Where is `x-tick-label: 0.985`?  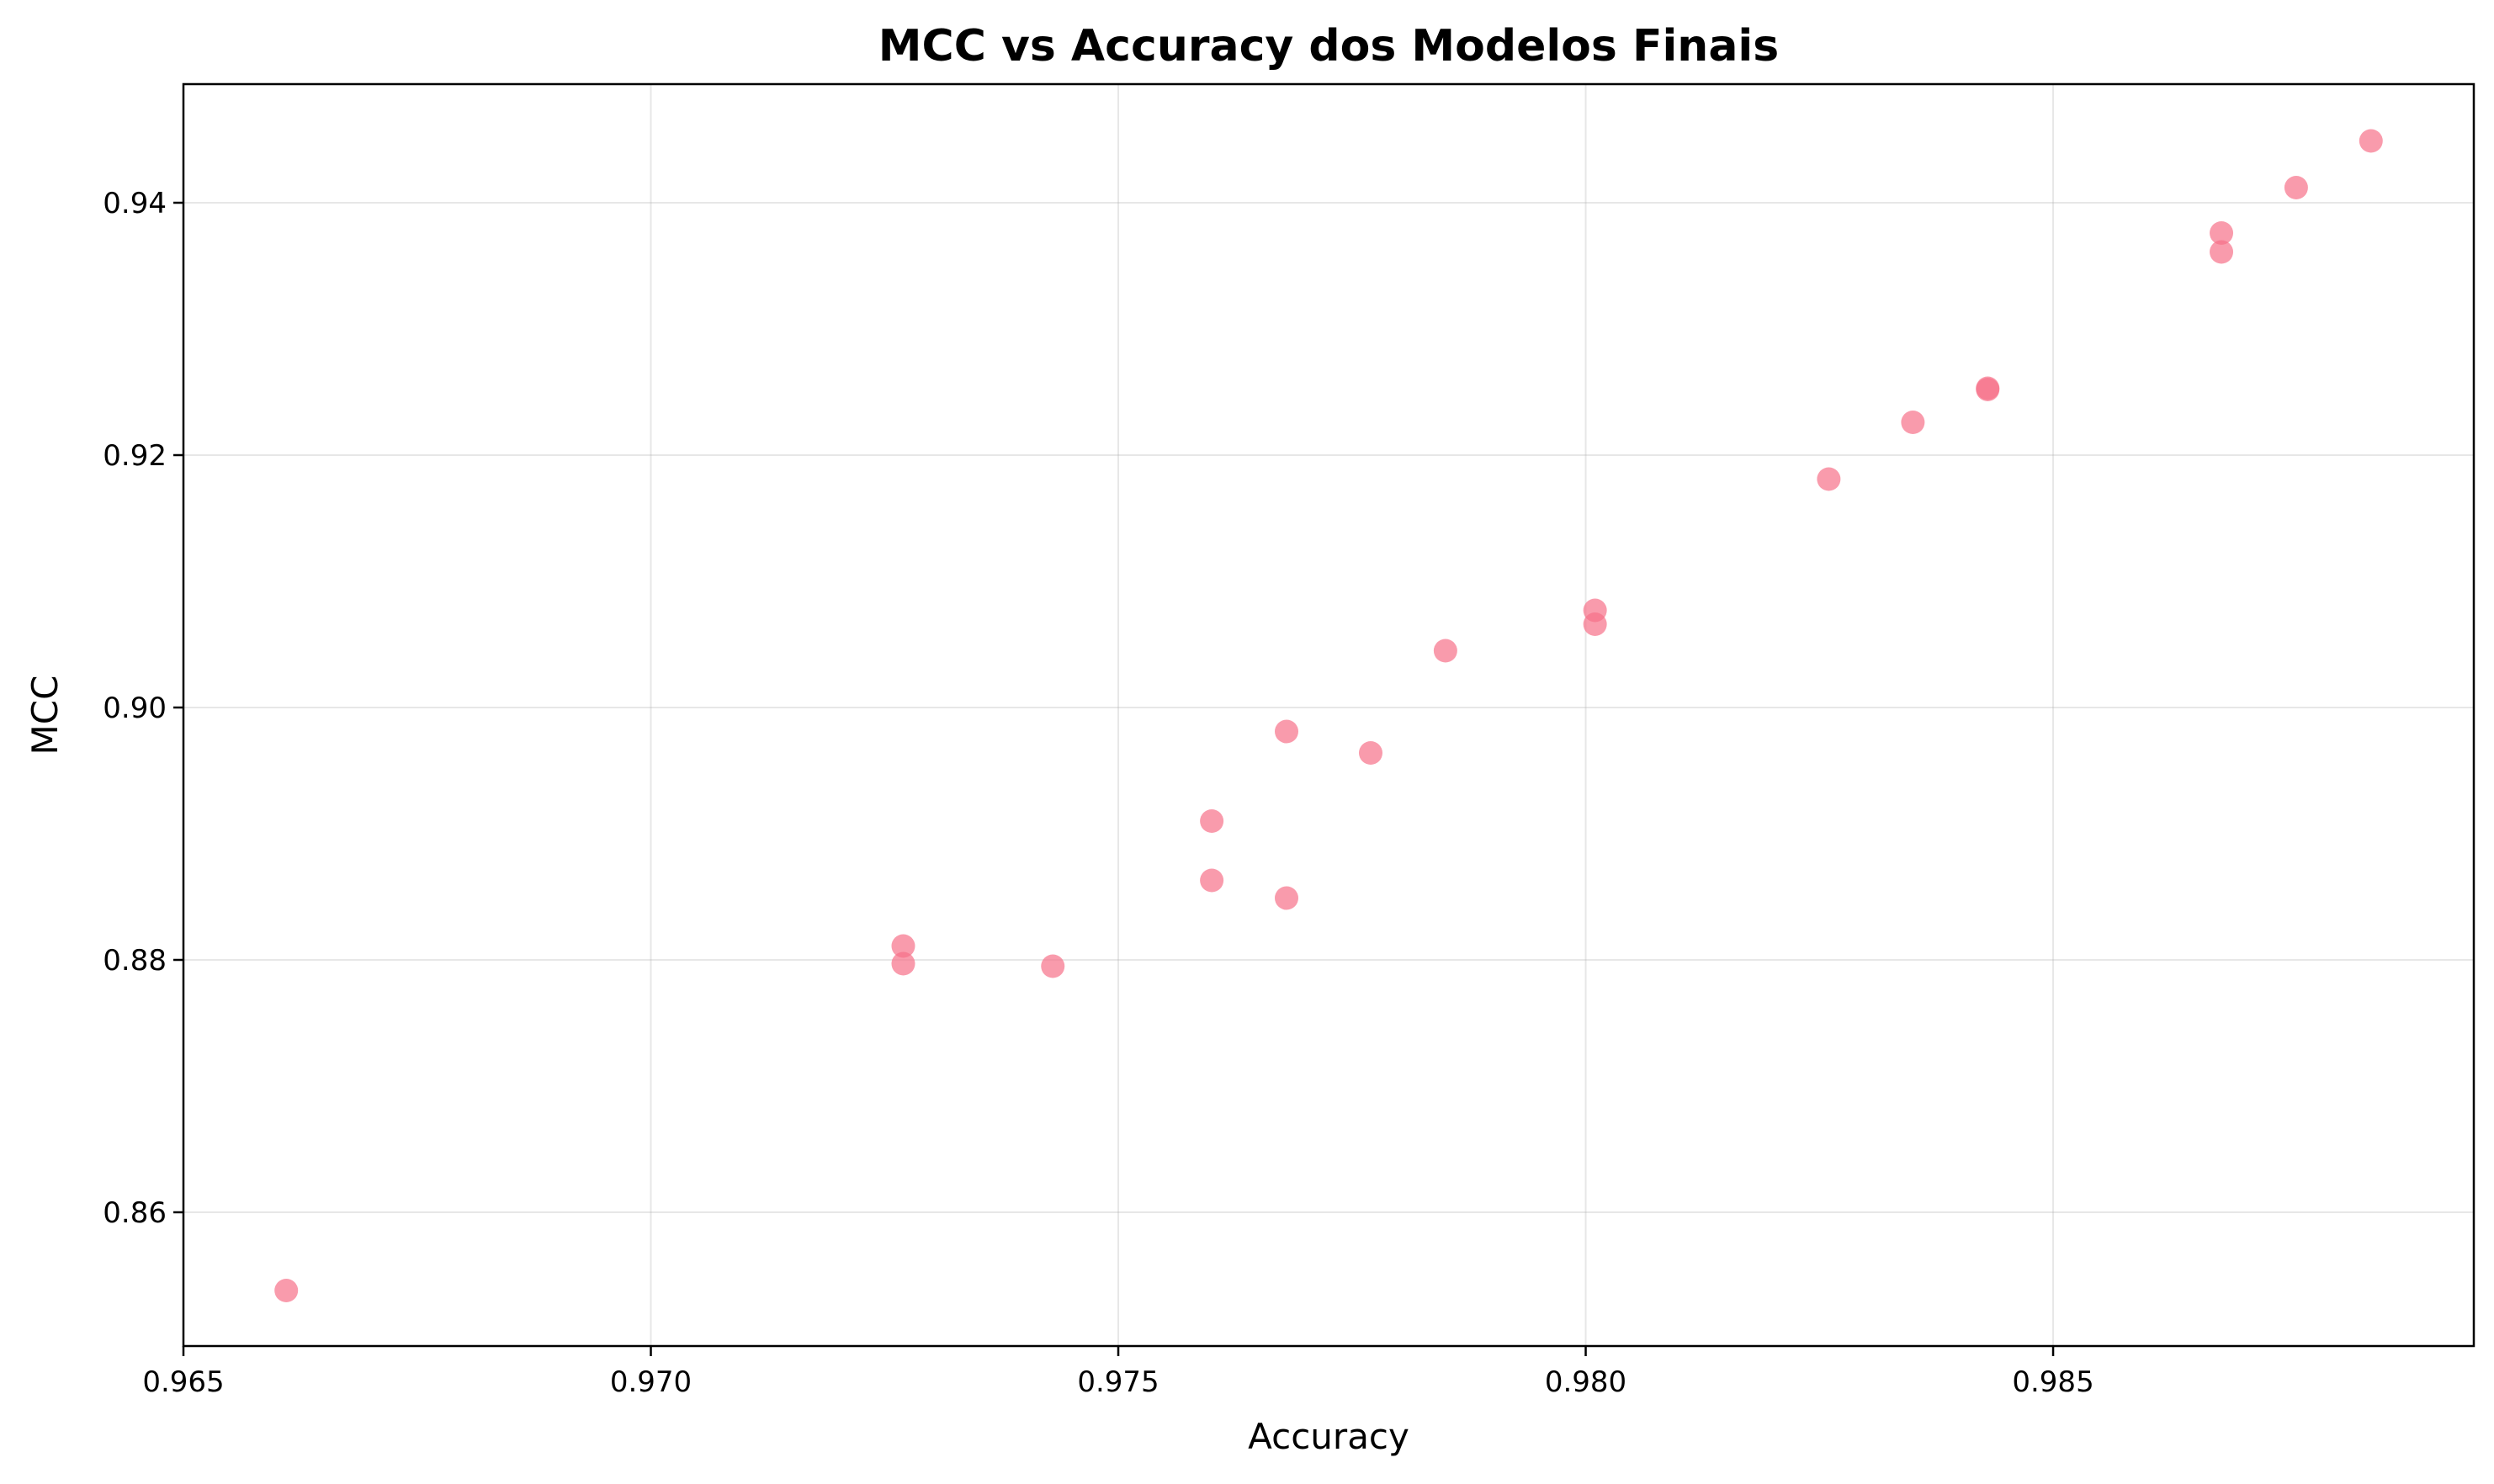 x-tick-label: 0.985 is located at coordinates (2052, 1382).